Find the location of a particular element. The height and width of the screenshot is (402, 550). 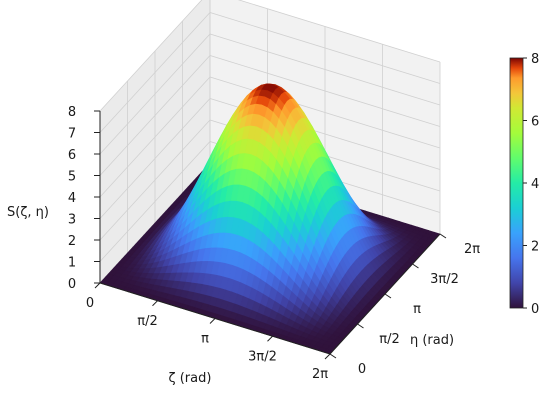

x-tick-label-1: π/2 is located at coordinates (147, 321).